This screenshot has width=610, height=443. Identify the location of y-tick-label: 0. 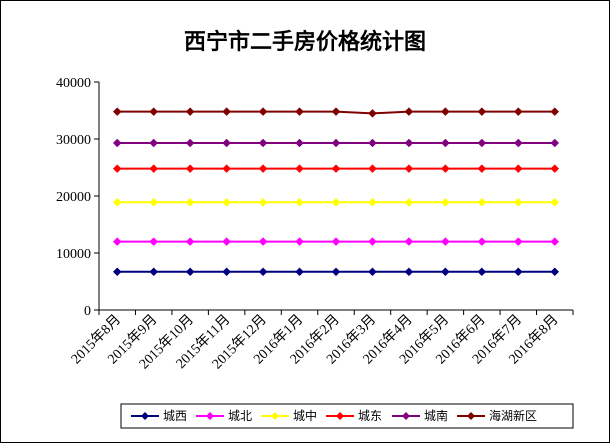
(87, 311).